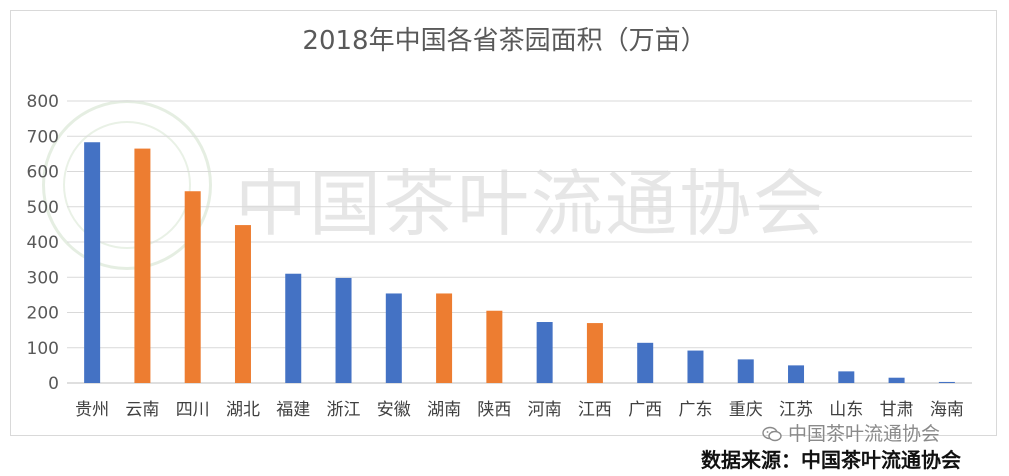  I want to click on y-tick-label: 0, so click(53, 384).